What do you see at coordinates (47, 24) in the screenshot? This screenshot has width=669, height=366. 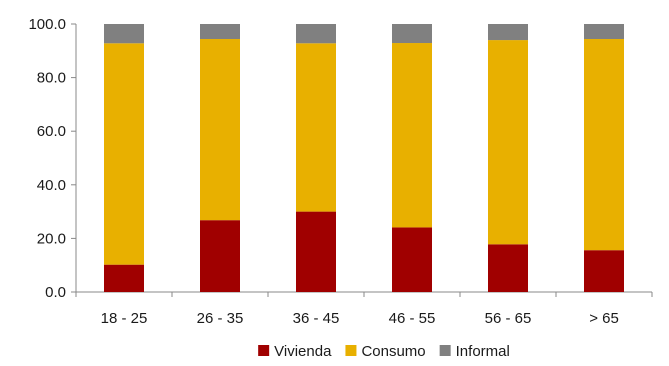 I see `y-tick-label: 100.0` at bounding box center [47, 24].